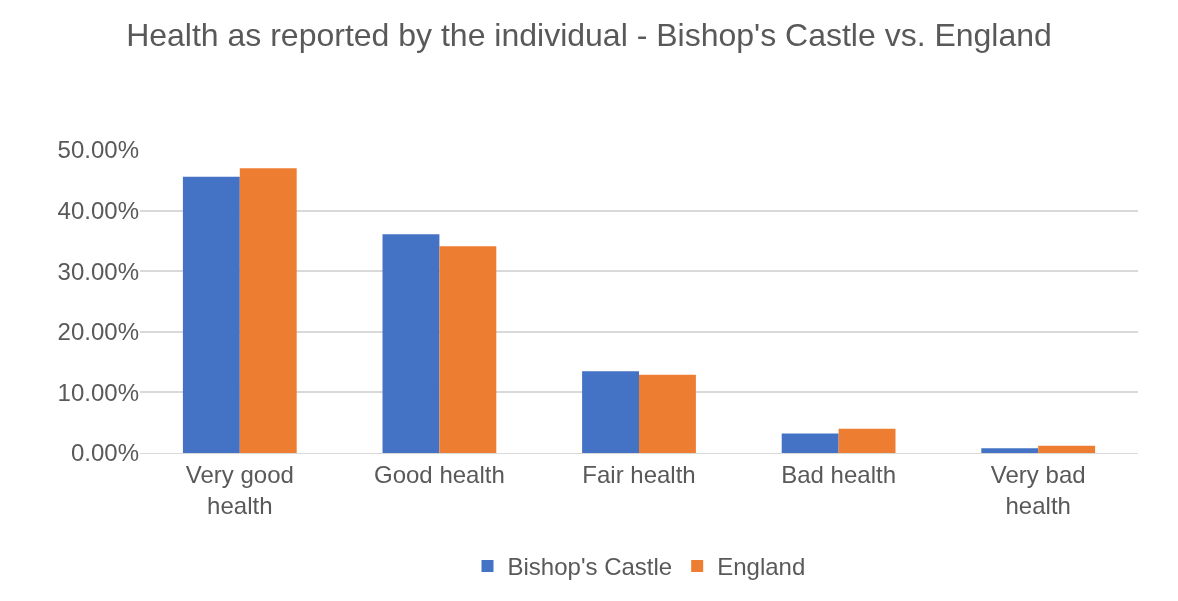 This screenshot has height=601, width=1178. Describe the element at coordinates (98, 150) in the screenshot. I see `y-tick-label: 50.00%` at that location.